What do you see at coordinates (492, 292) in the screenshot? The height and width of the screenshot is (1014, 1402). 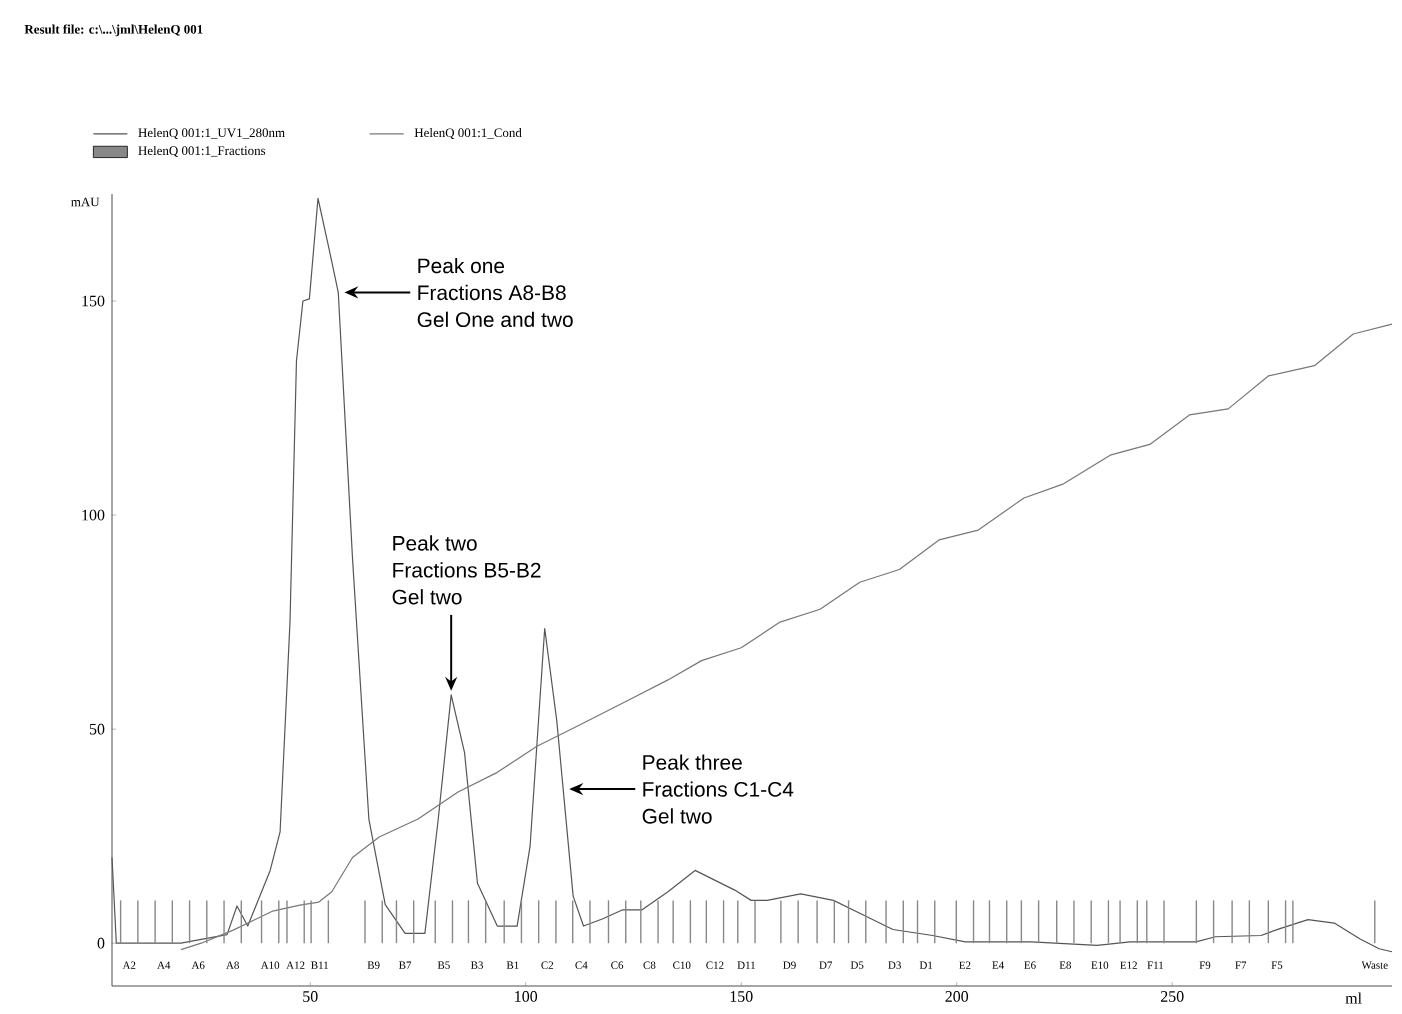 I see `annotation: Fractions A8-B8` at bounding box center [492, 292].